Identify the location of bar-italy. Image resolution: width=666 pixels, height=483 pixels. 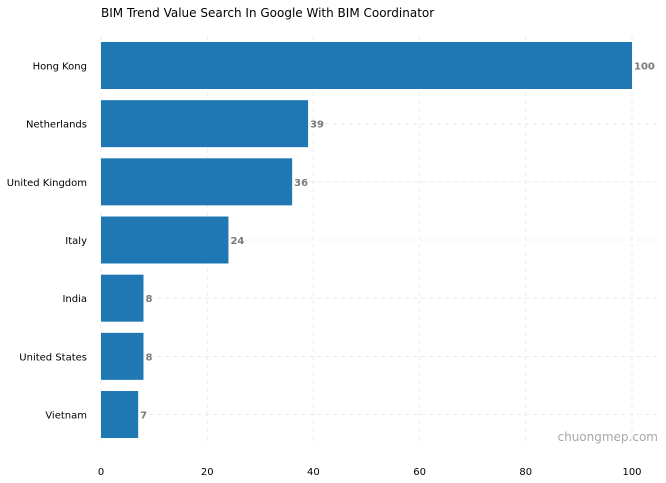
(165, 240).